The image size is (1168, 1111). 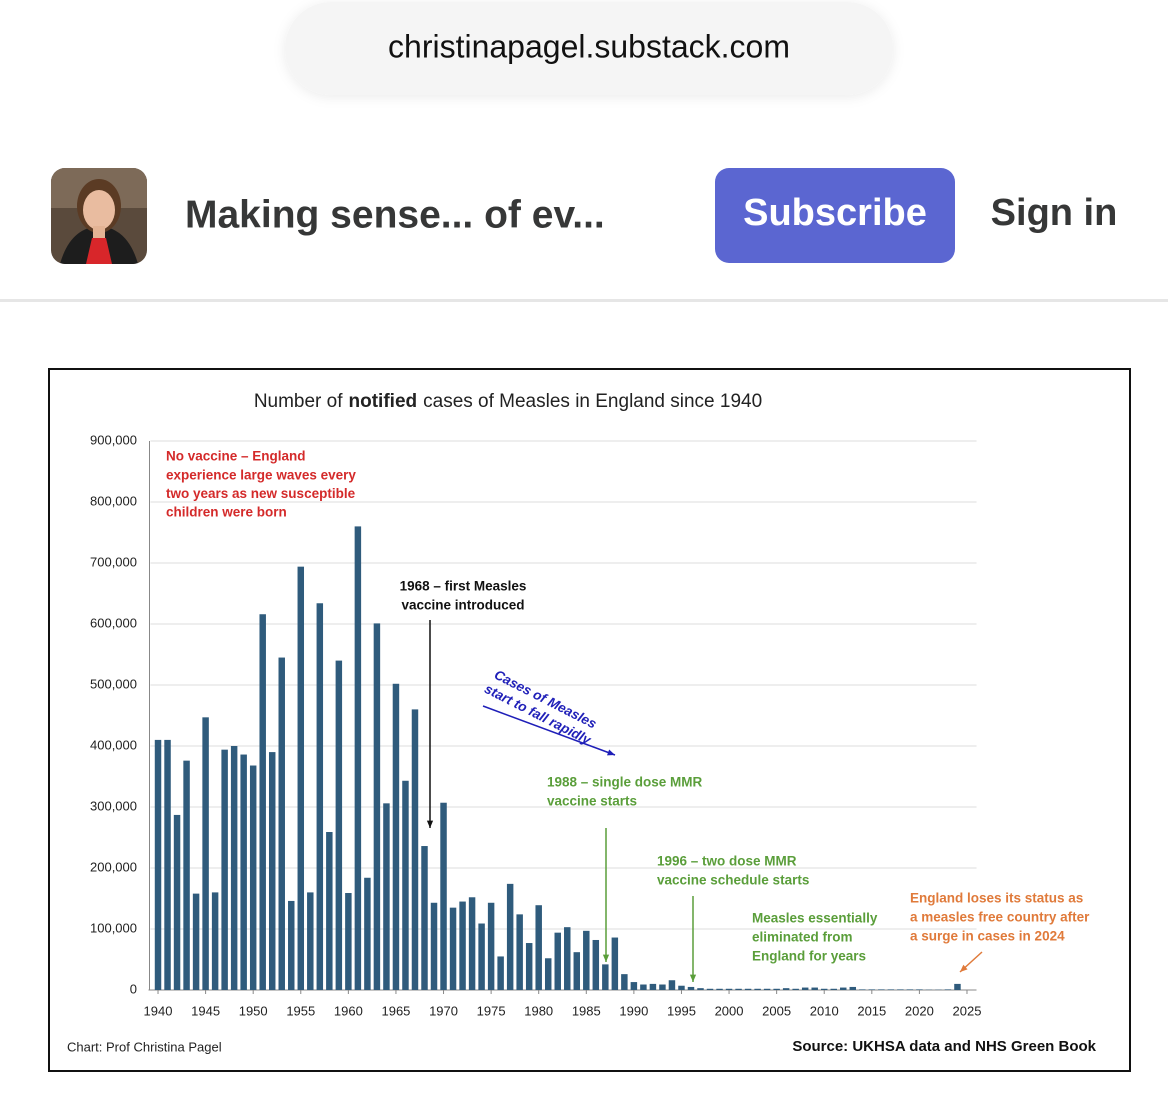 I want to click on annotation-line: experience large waves every, so click(x=261, y=474).